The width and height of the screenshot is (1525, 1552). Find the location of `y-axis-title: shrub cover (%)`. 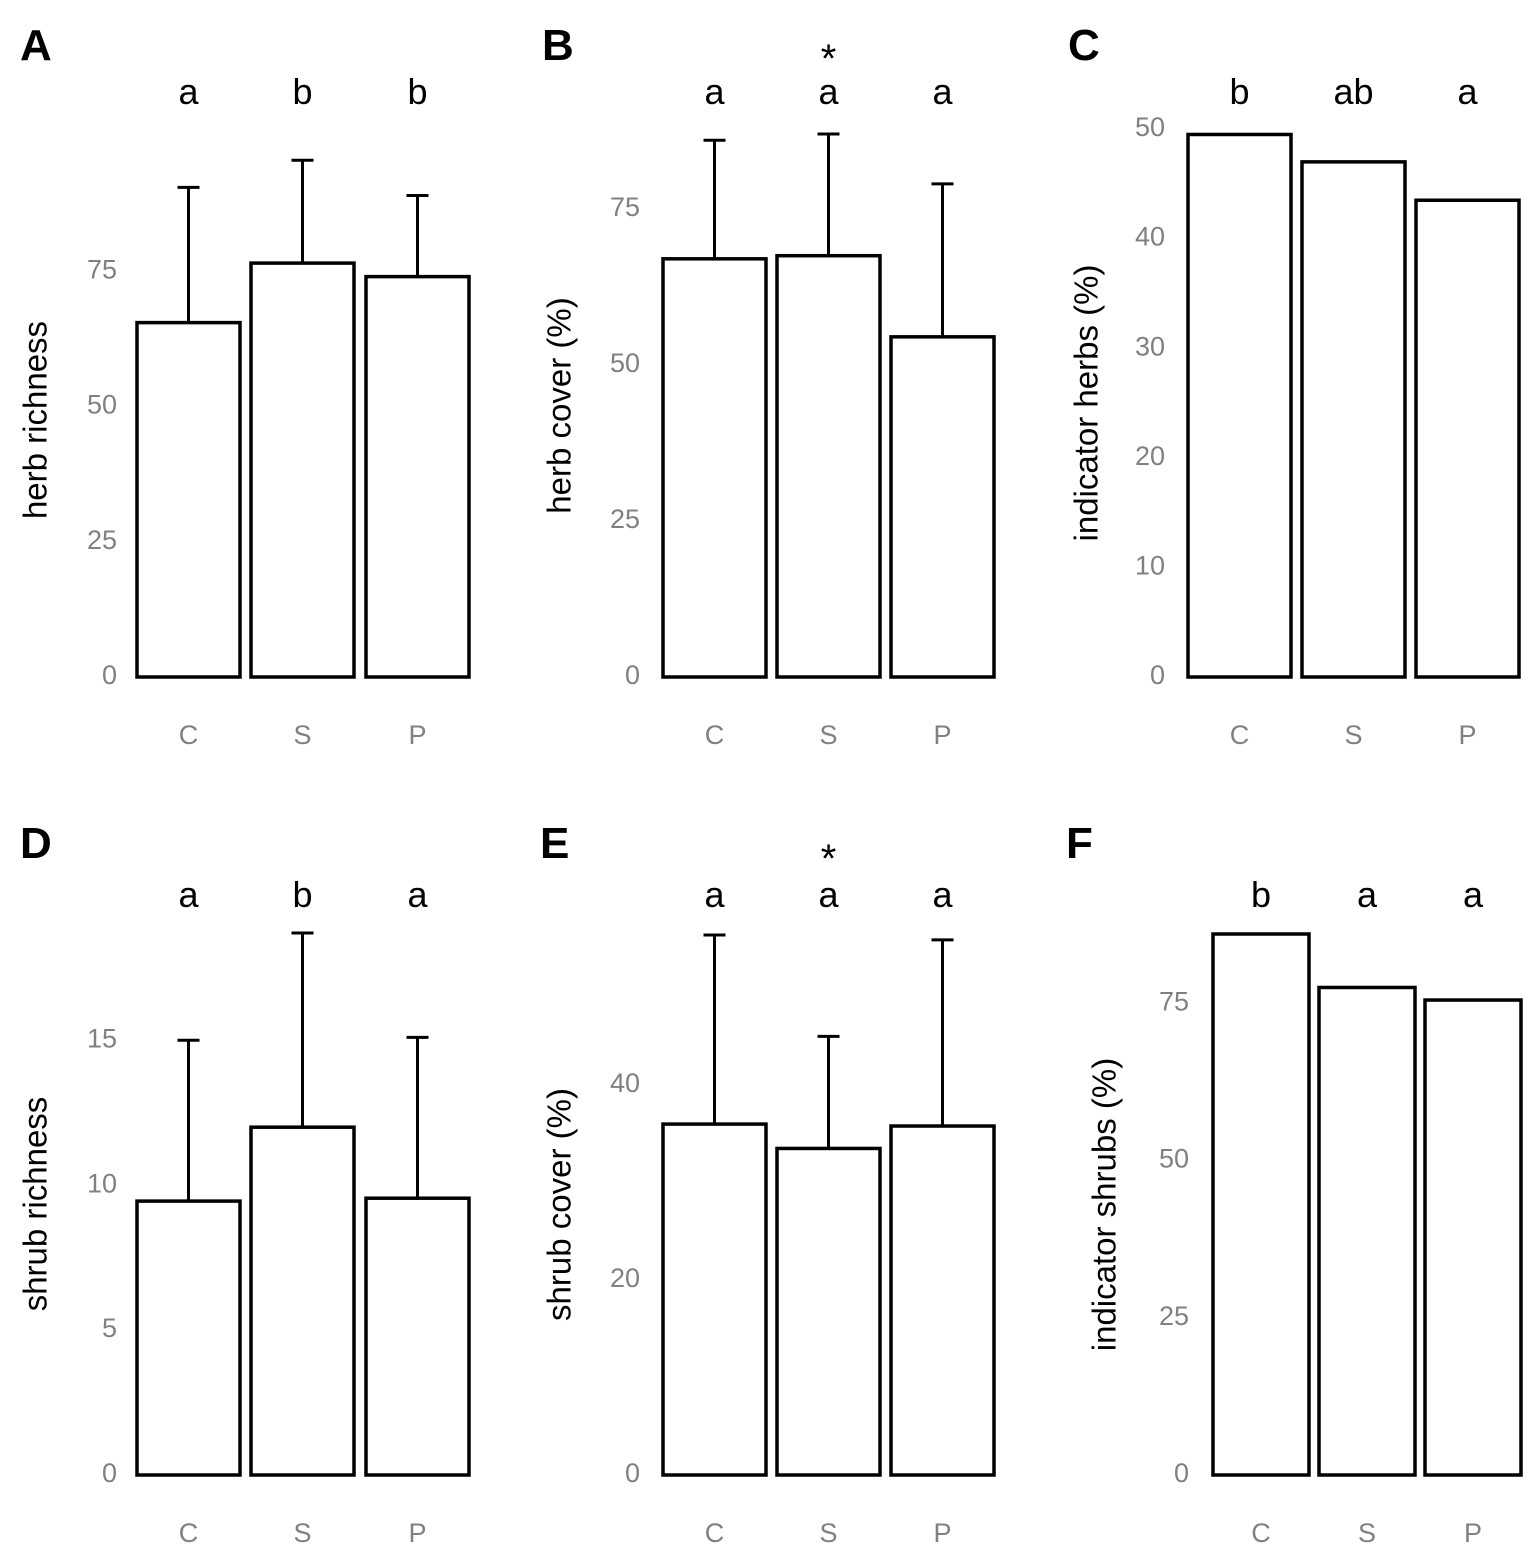

y-axis-title: shrub cover (%) is located at coordinates (559, 1204).